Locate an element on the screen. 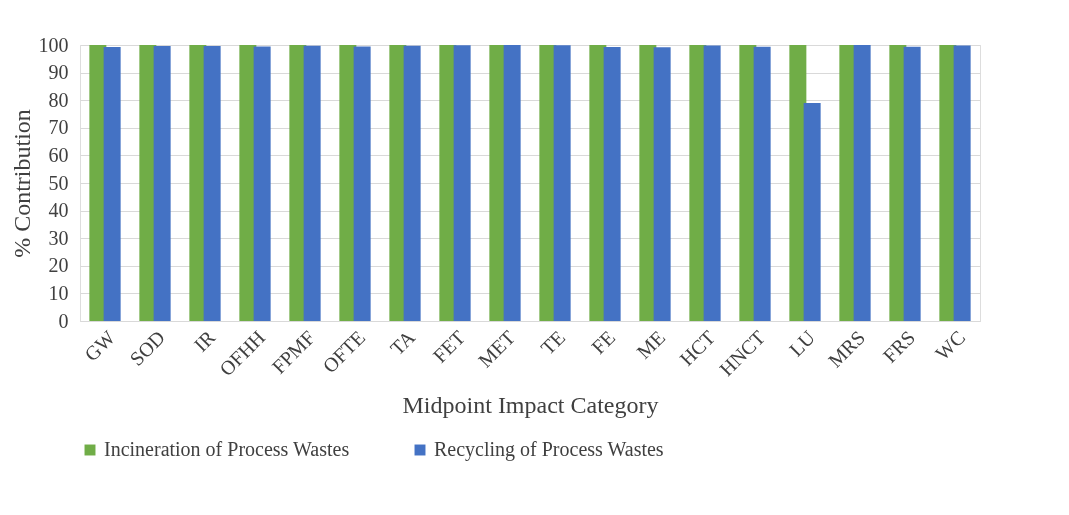 The image size is (1069, 515). x-tick-label: LU is located at coordinates (802, 343).